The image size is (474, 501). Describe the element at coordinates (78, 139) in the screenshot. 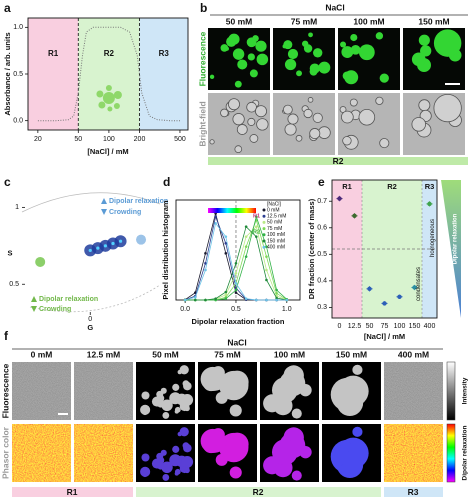

I see `x-tick-label: 50` at that location.